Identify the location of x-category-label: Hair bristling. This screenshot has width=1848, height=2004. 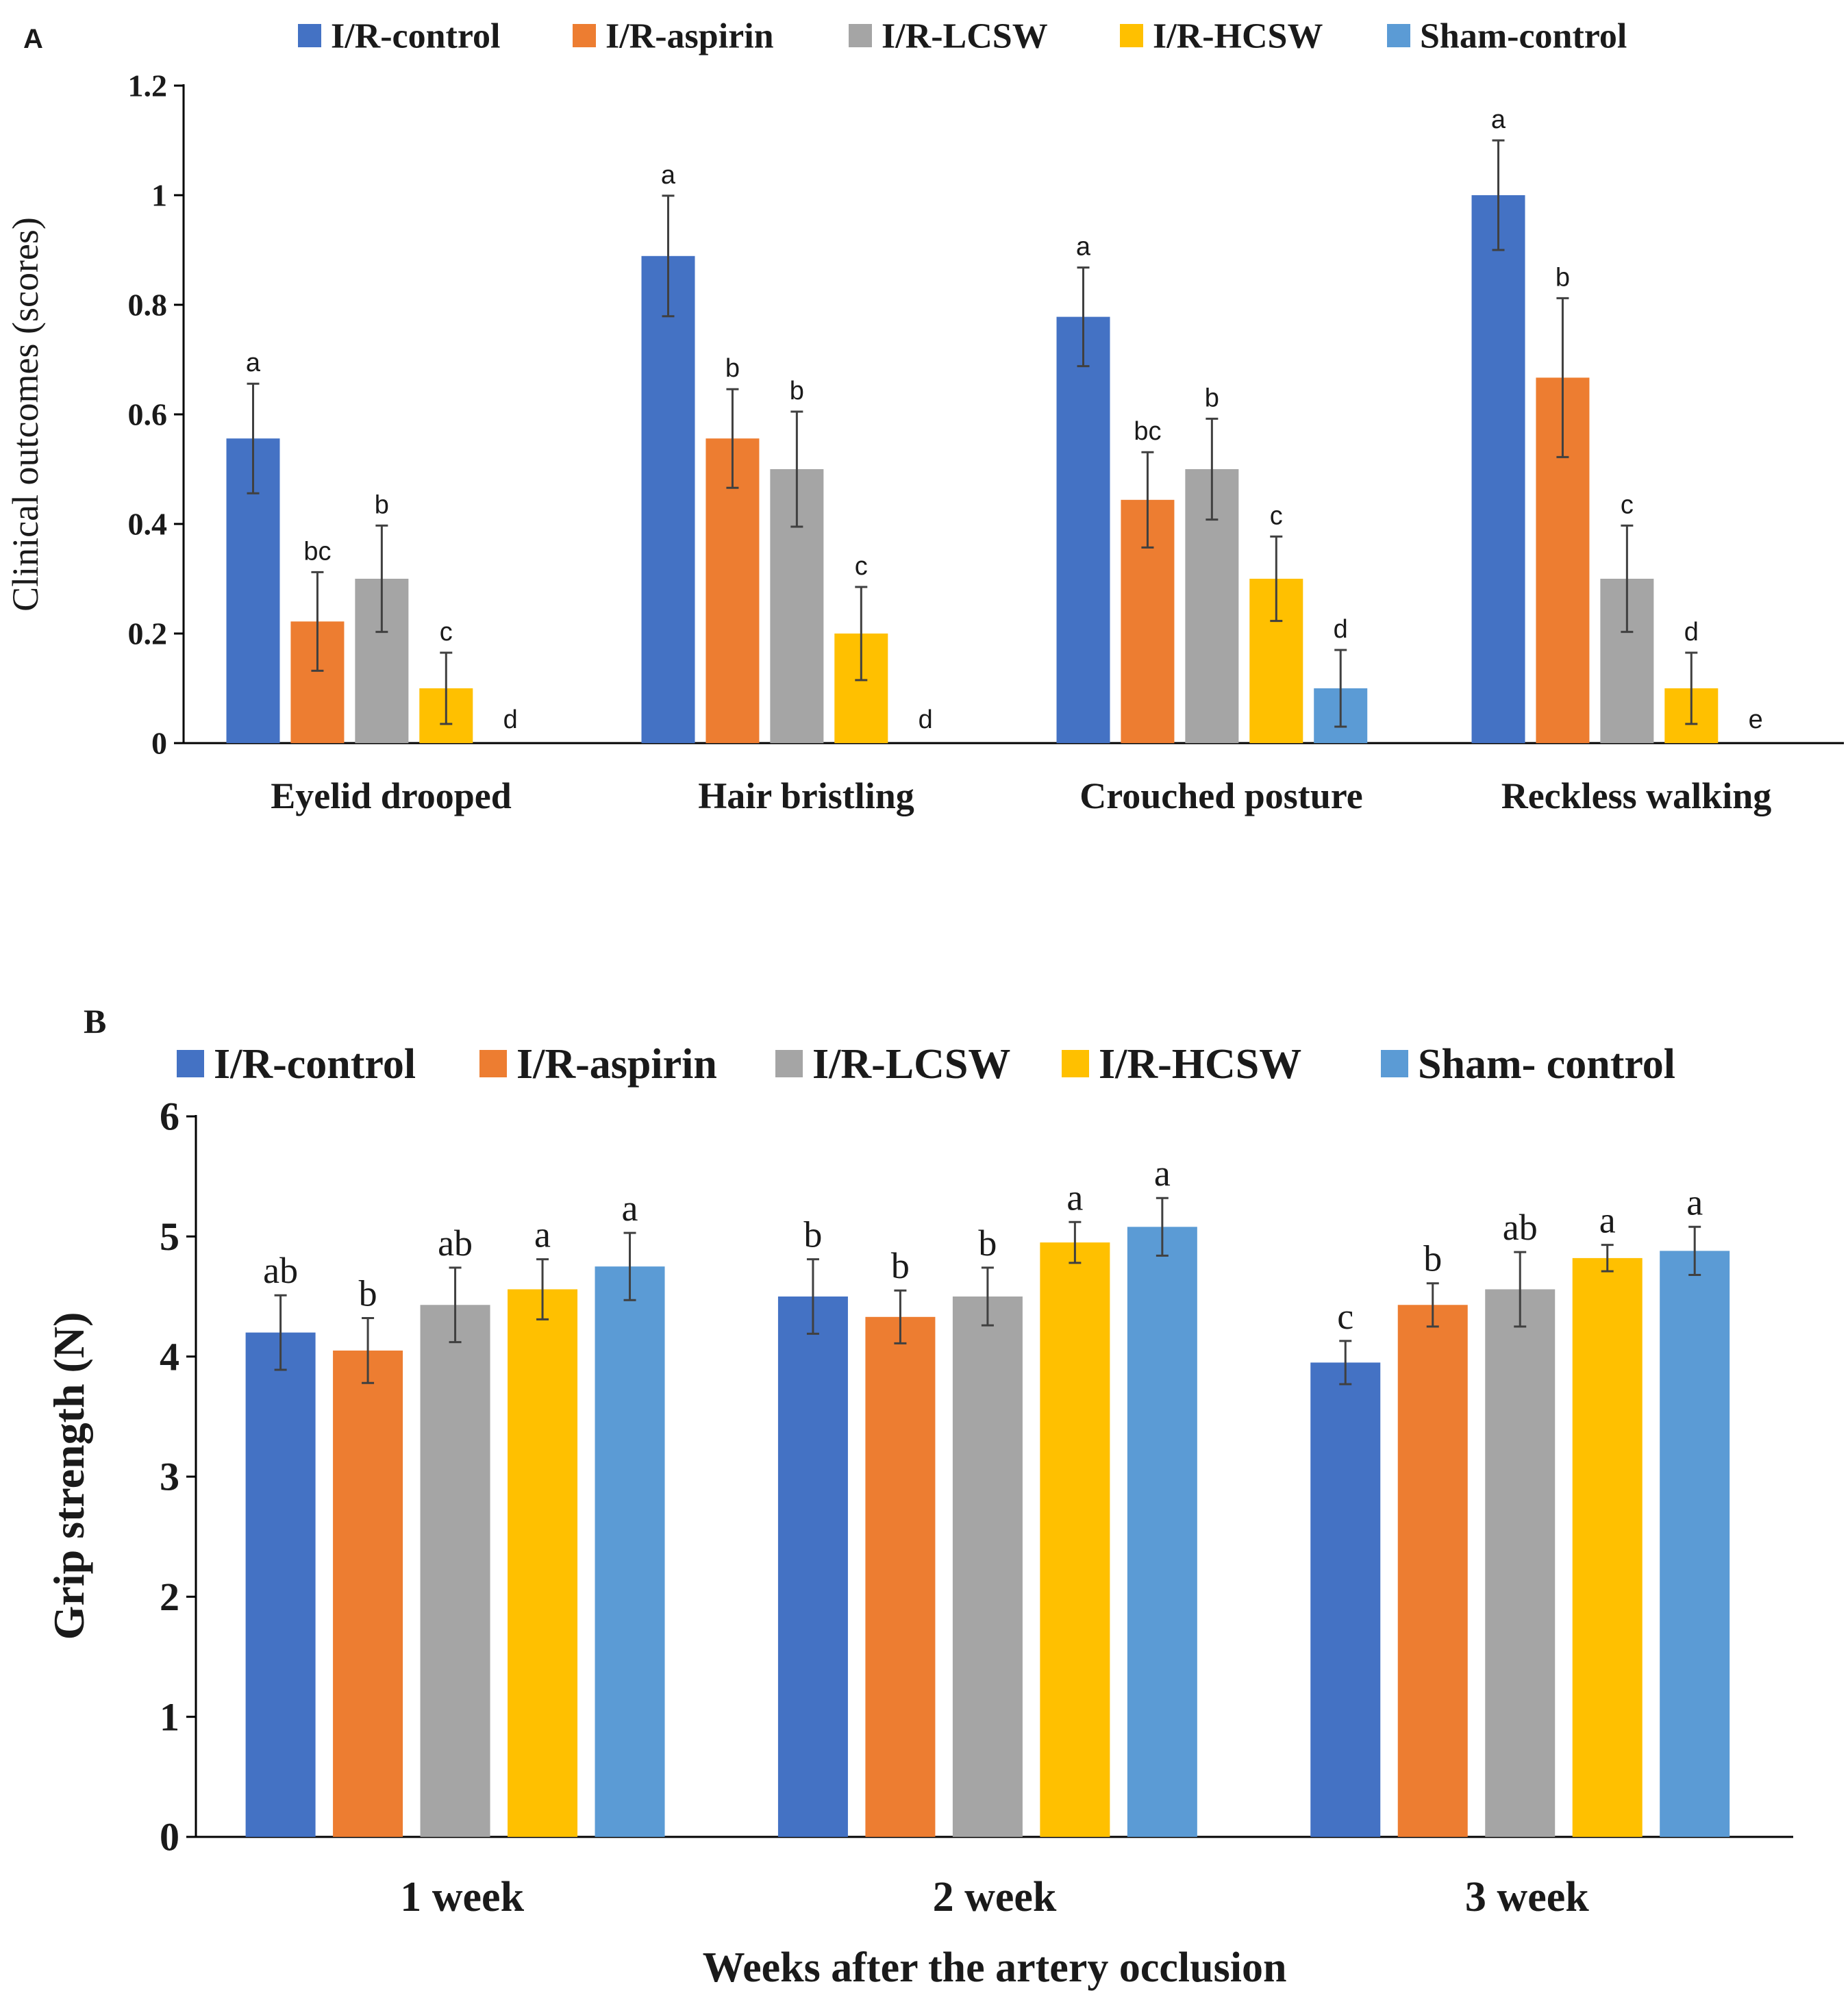
(806, 796).